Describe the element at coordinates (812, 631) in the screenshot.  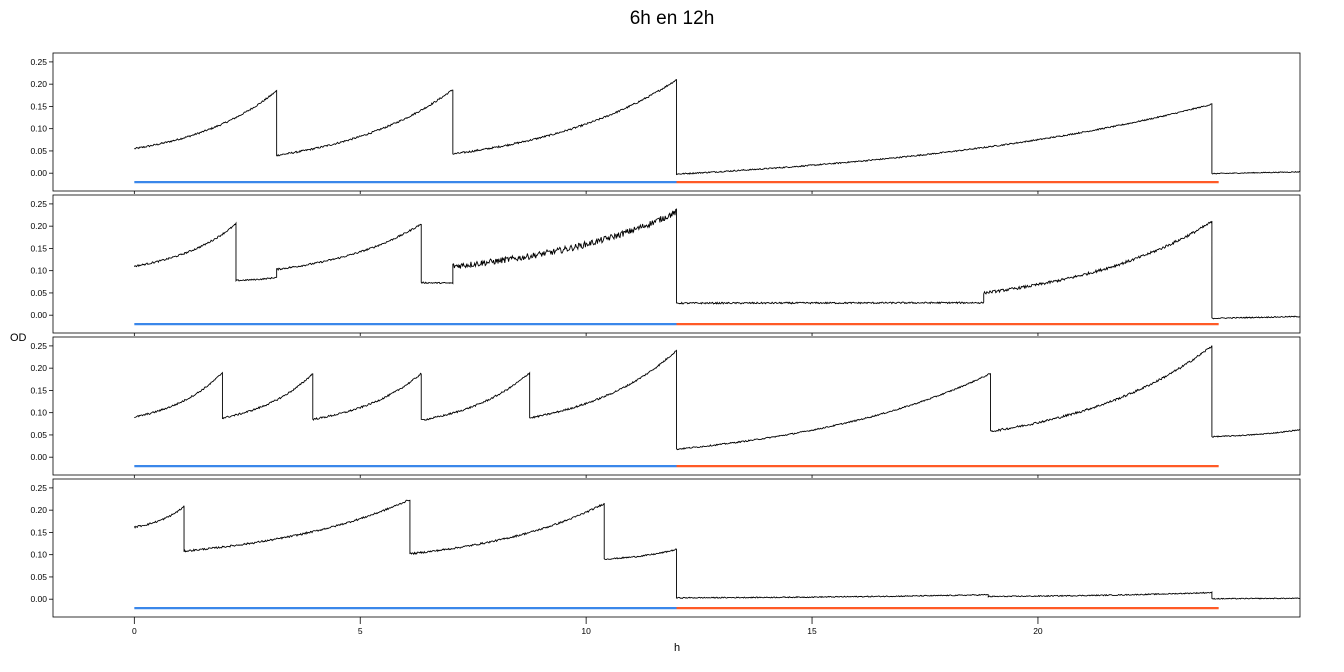
I see `x-tick-label: 15` at that location.